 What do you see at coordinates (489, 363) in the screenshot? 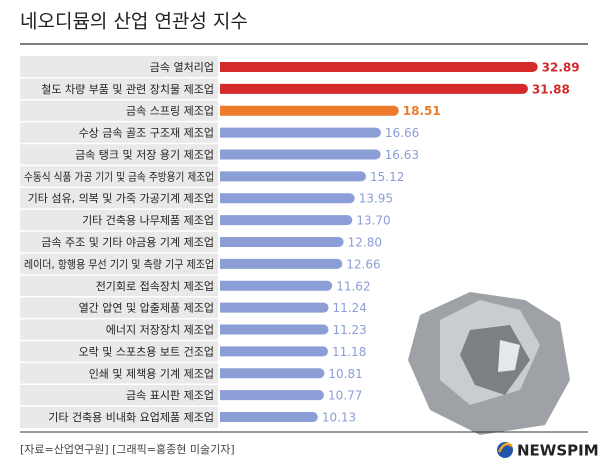
I see `metal-image` at bounding box center [489, 363].